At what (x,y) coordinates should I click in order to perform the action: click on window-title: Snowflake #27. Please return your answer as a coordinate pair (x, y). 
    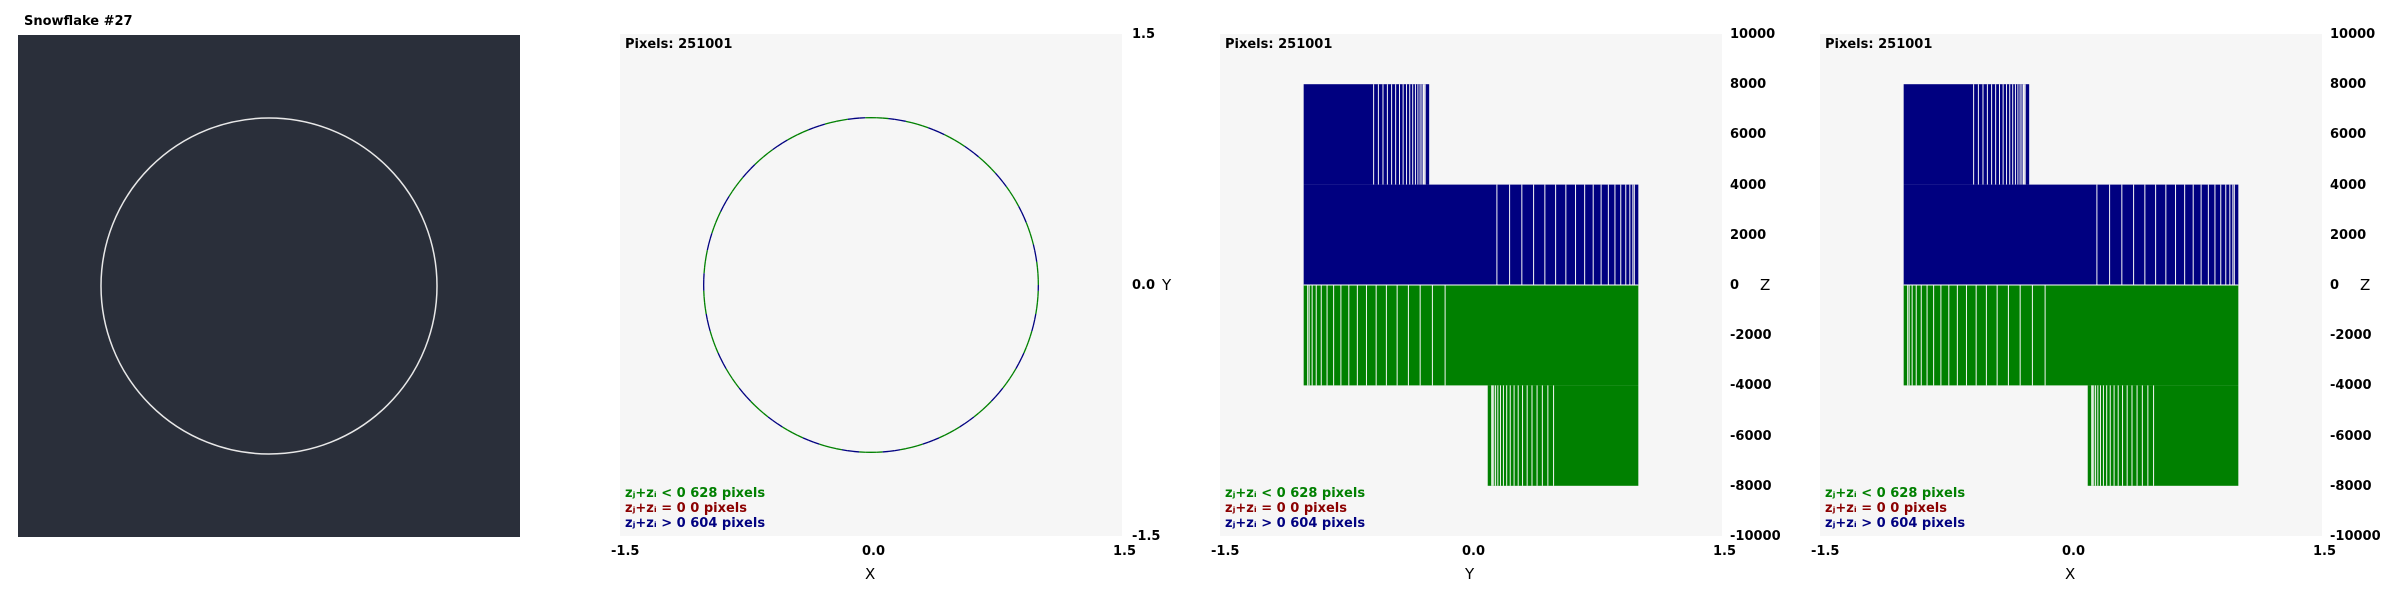
    Looking at the image, I should click on (78, 21).